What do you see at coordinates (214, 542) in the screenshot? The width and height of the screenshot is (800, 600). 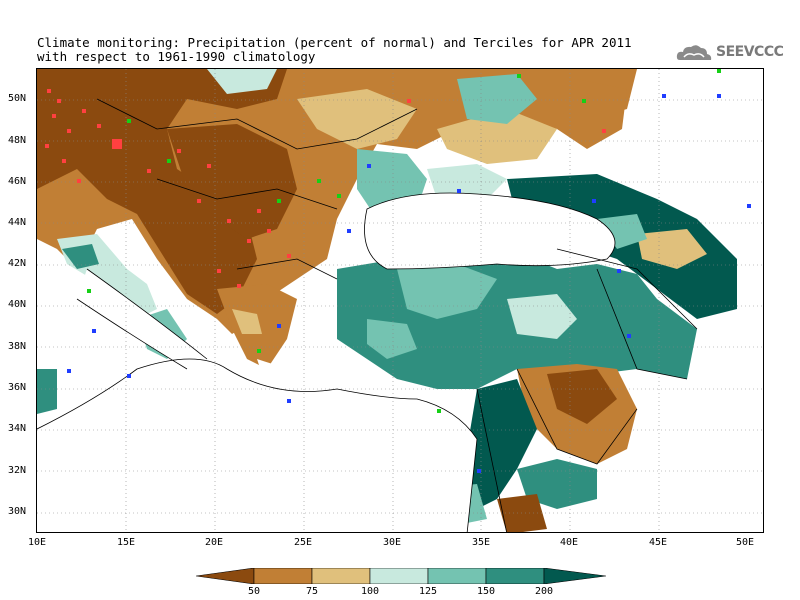 I see `lon-label-20e: 20E` at bounding box center [214, 542].